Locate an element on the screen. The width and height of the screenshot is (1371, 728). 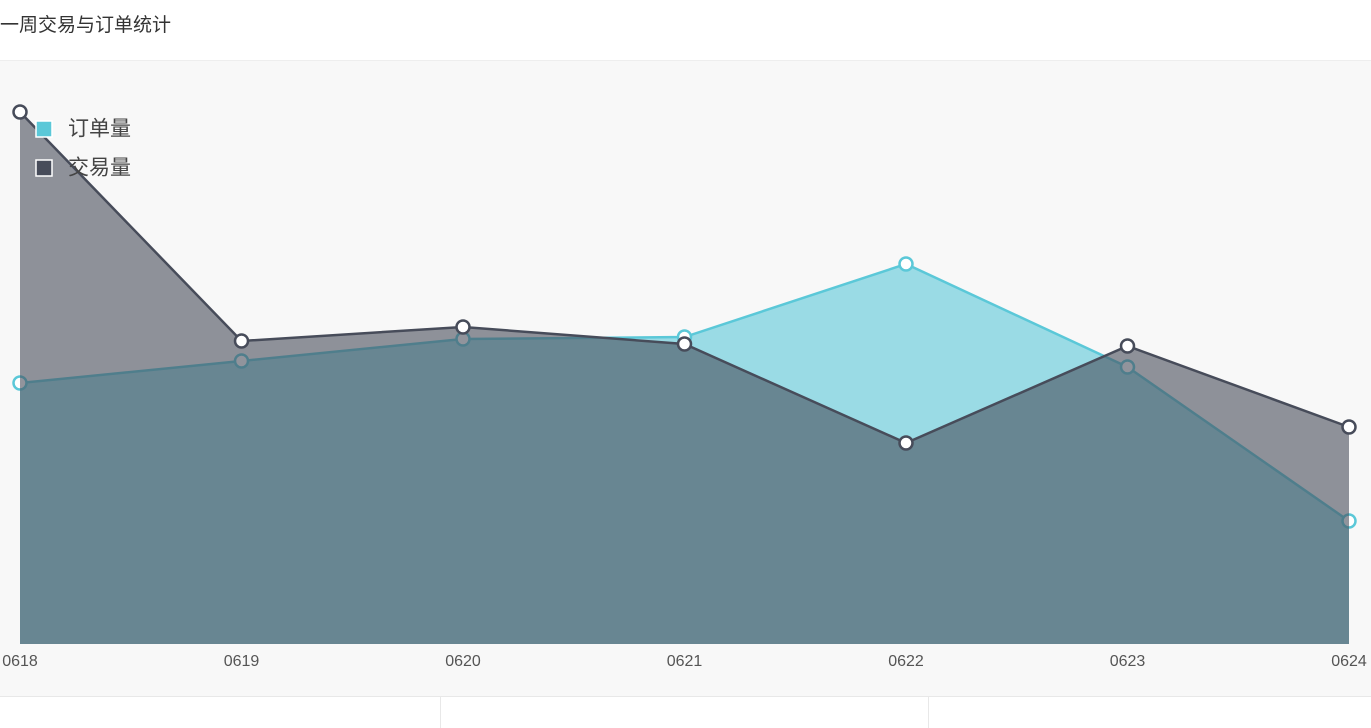
x-tick-label: 0624 is located at coordinates (1349, 661).